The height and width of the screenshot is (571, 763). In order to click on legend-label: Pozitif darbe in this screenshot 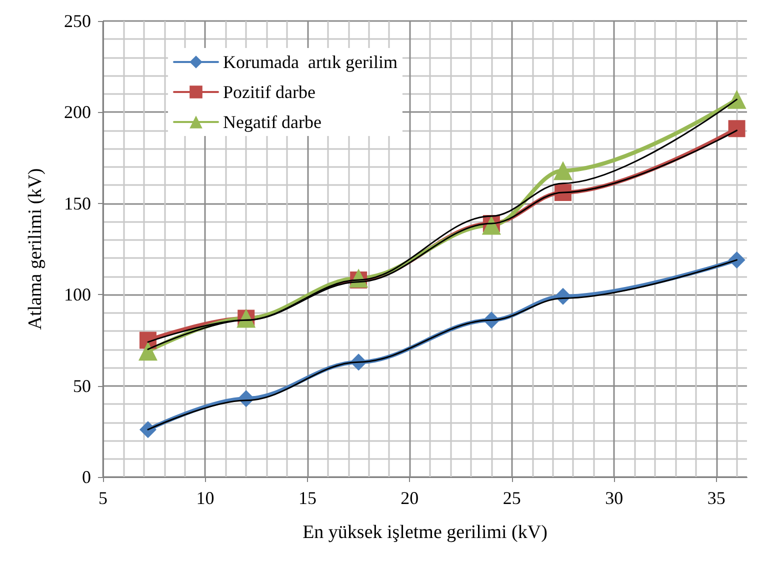, I will do `click(269, 92)`.